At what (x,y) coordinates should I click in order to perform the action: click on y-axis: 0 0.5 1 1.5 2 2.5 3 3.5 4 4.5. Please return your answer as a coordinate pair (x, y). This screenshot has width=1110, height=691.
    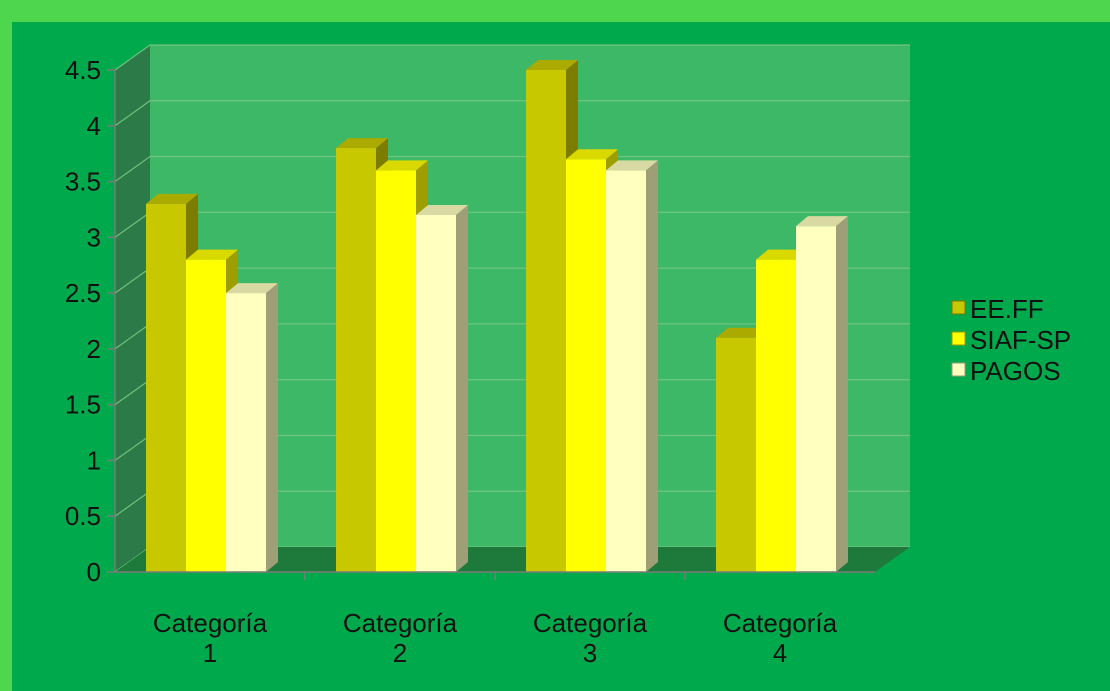
    Looking at the image, I should click on (90, 321).